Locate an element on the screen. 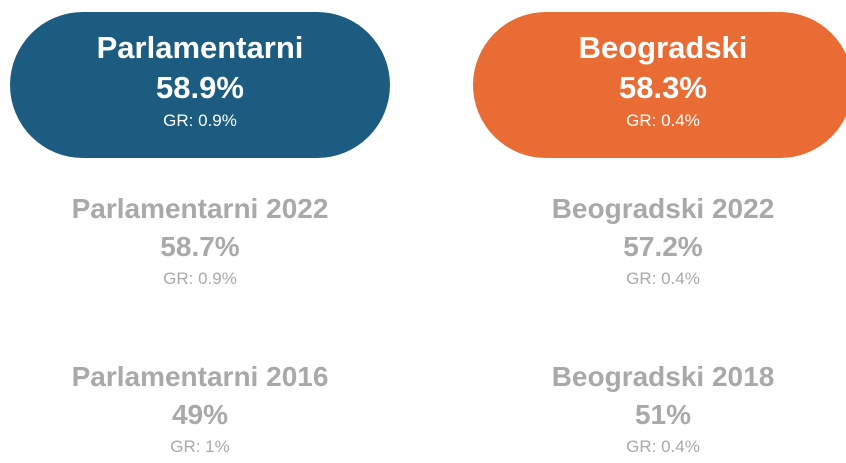 Image resolution: width=846 pixels, height=463 pixels. current-card: Parlamentarni 58.9% GR: 0.9% is located at coordinates (200, 85).